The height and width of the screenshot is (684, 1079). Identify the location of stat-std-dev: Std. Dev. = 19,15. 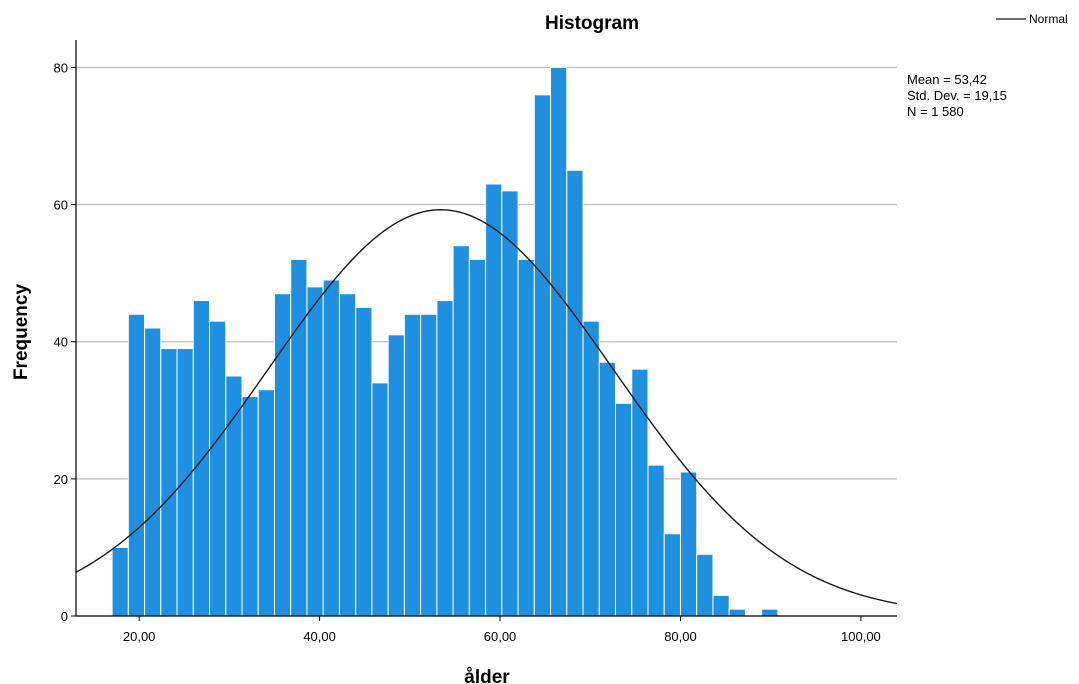
(957, 95).